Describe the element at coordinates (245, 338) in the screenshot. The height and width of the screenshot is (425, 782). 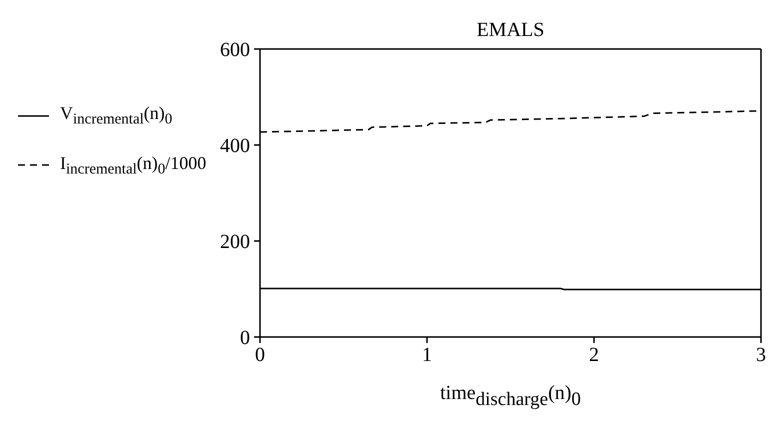
I see `y-tick-label: 0` at that location.